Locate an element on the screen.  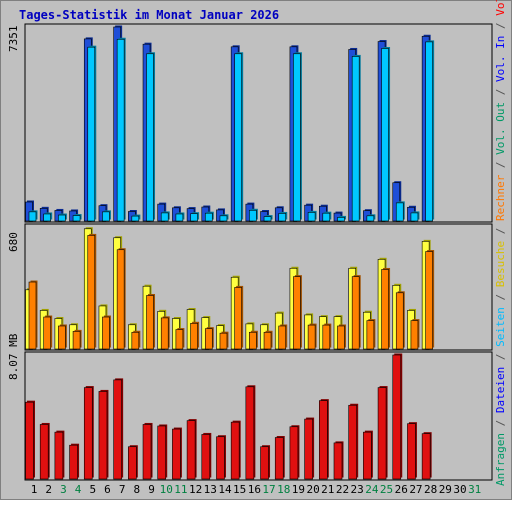
legend-part: Volumen is located at coordinates (500, 8).